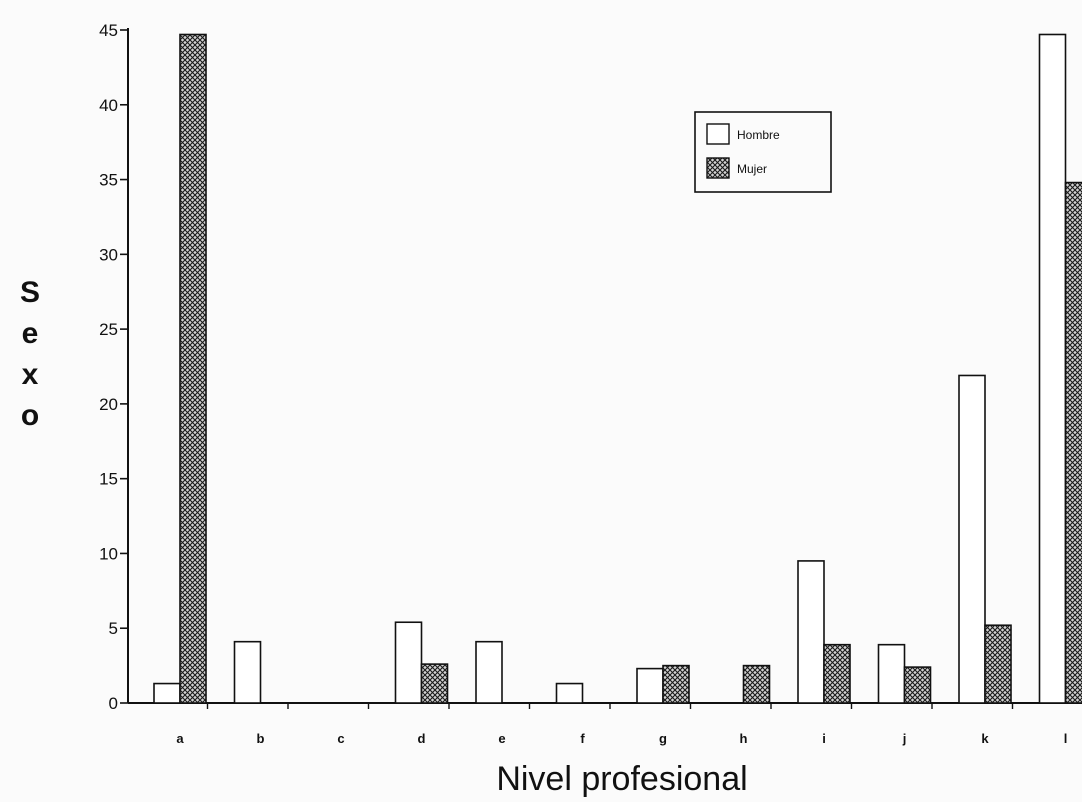  Describe the element at coordinates (1066, 738) in the screenshot. I see `x-tick-label: l` at that location.